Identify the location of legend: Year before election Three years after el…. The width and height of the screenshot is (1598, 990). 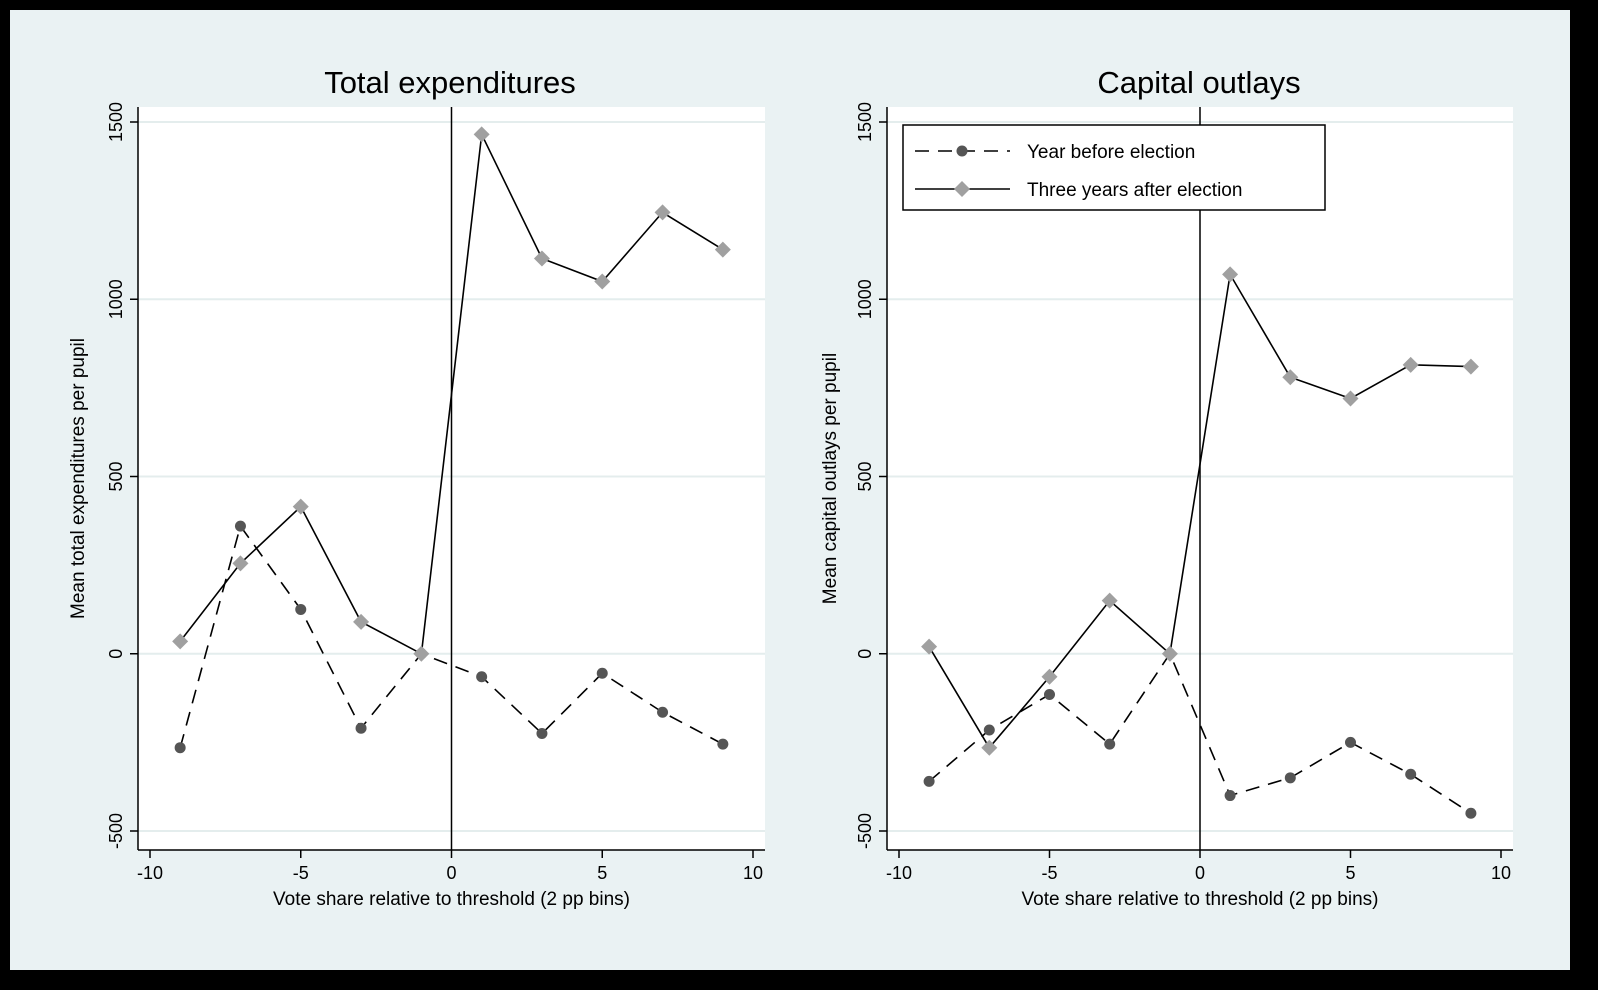
(1114, 167).